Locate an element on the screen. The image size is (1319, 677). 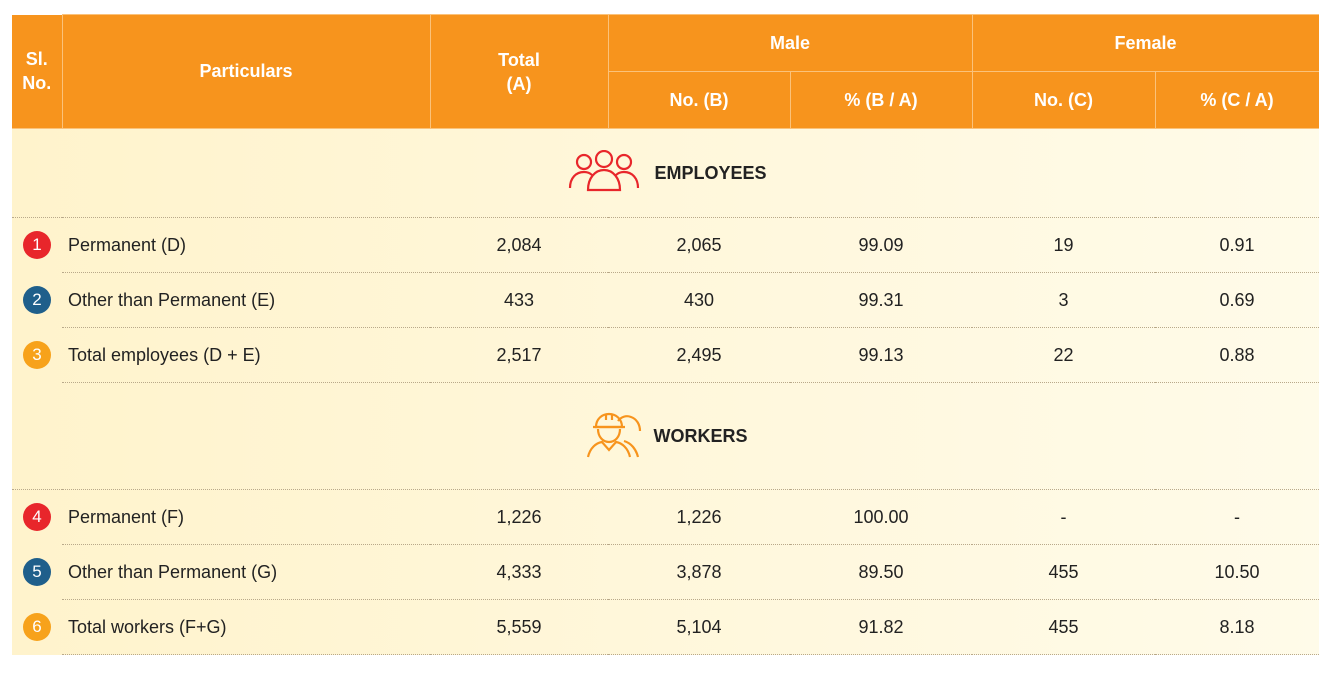
number-cell: 6 is located at coordinates (37, 627).